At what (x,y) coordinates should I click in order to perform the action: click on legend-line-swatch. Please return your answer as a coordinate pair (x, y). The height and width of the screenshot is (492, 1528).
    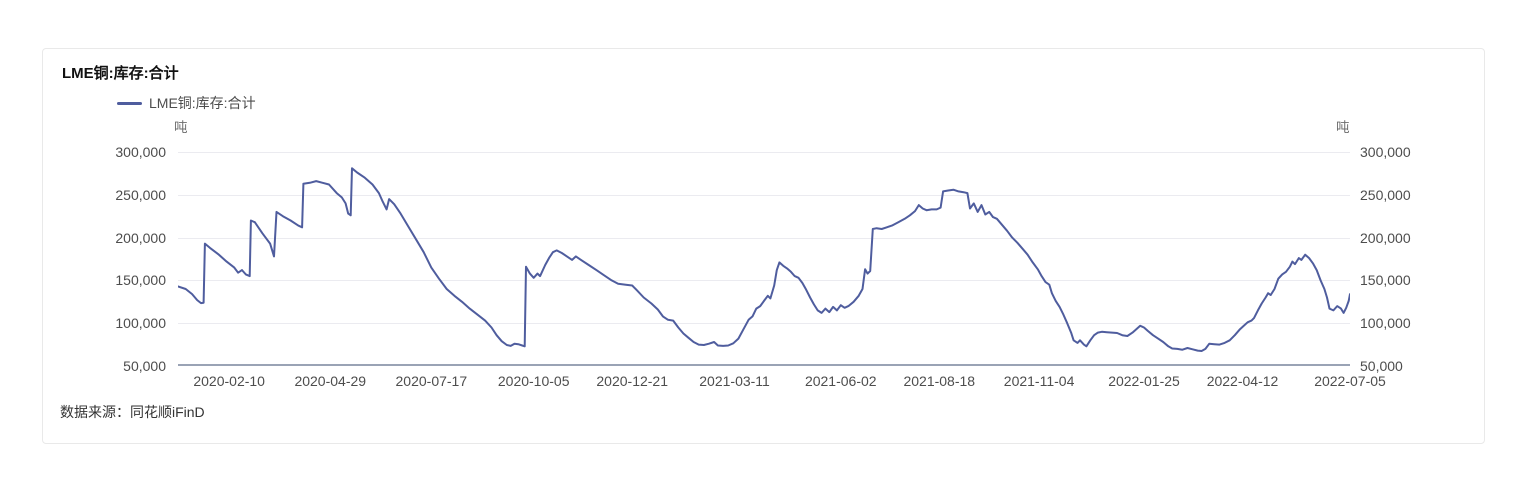
    Looking at the image, I should click on (129, 103).